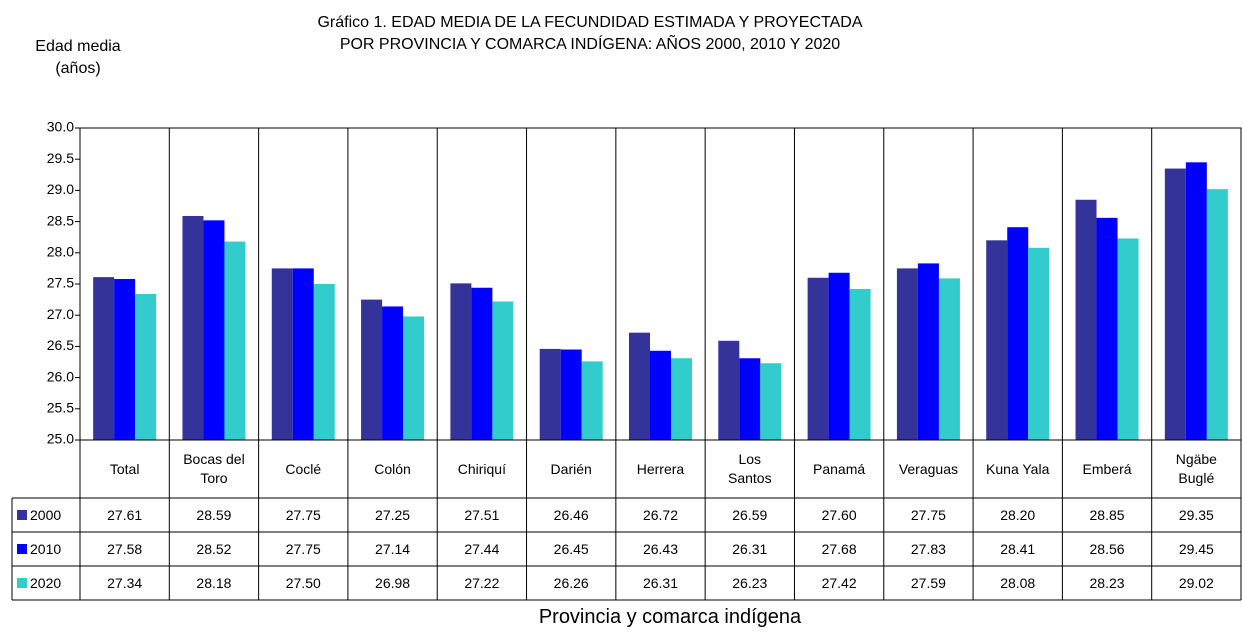  What do you see at coordinates (928, 548) in the screenshot?
I see `table-value: 27.83` at bounding box center [928, 548].